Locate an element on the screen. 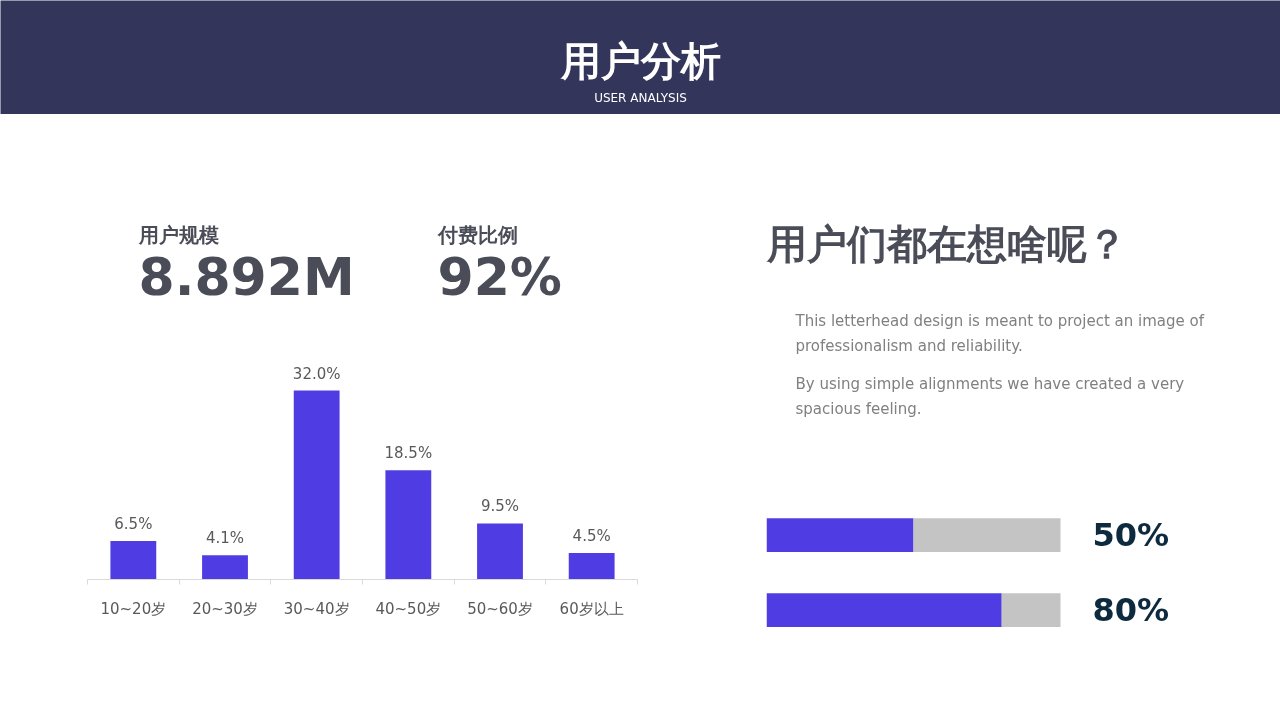  data-label: 4.5% is located at coordinates (591, 535).